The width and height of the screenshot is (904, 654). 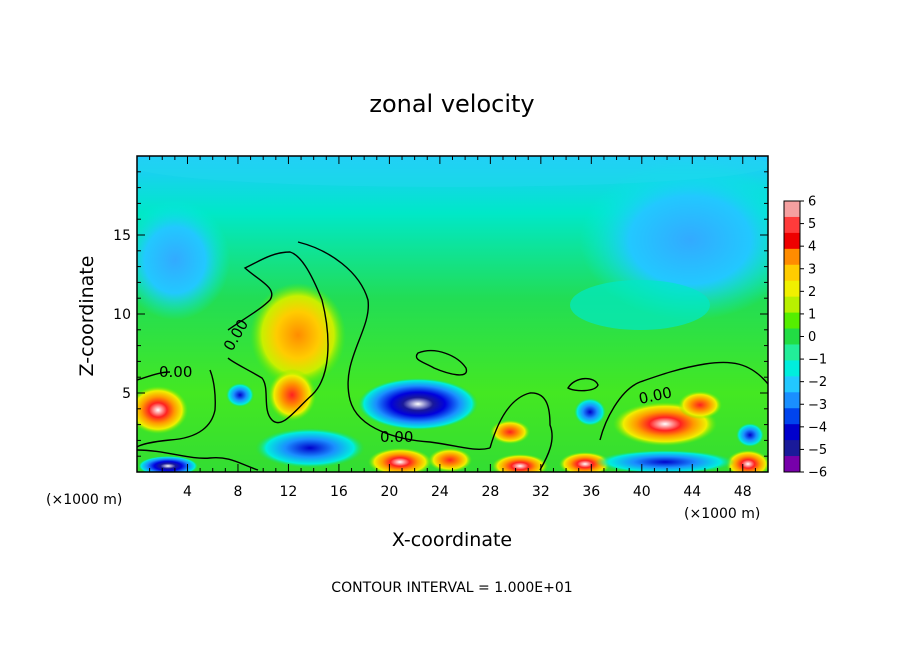 I want to click on edge-blue-cell, so click(x=750, y=435).